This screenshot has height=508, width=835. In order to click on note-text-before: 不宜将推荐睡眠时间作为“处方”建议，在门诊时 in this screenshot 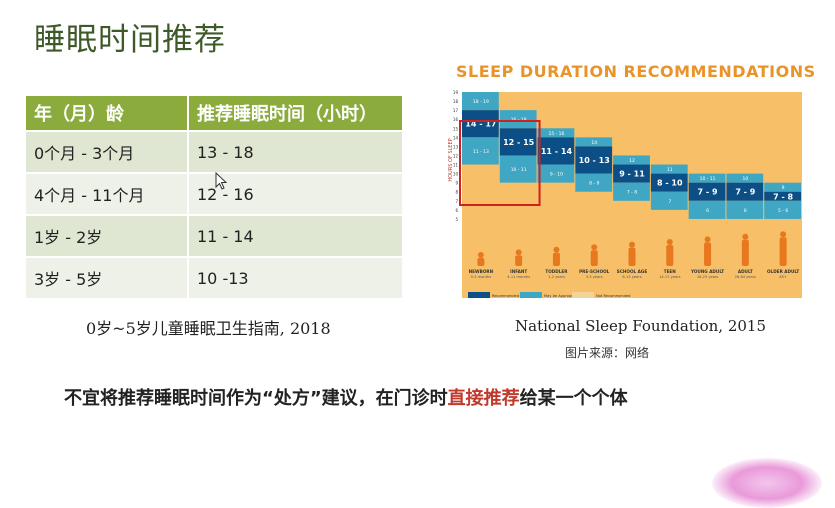, I will do `click(256, 398)`.